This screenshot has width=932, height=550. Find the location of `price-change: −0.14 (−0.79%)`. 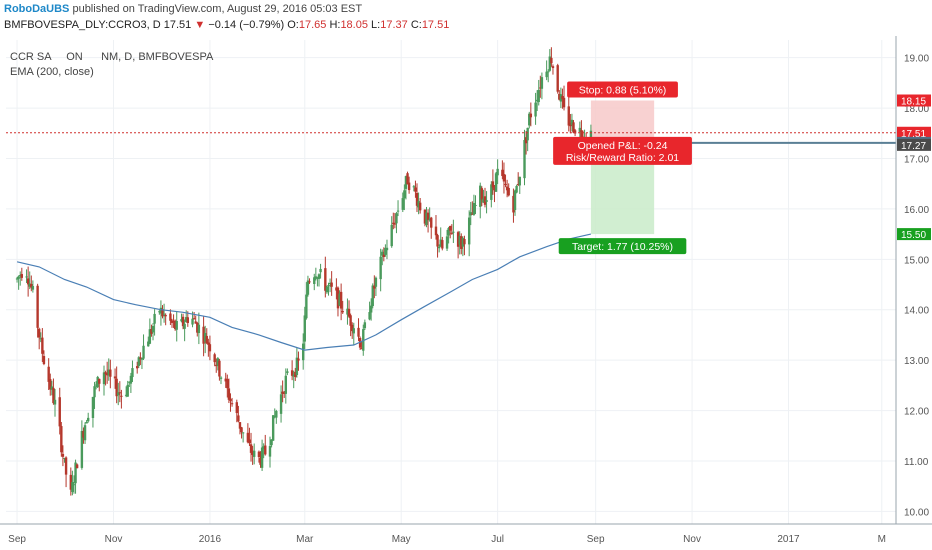

price-change: −0.14 (−0.79%) is located at coordinates (246, 25).